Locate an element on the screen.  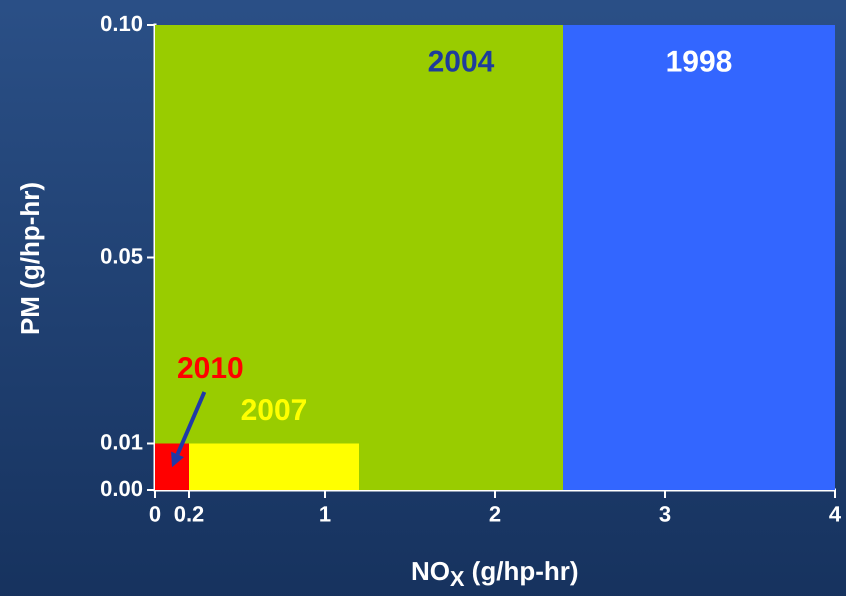
series-label: 1998 is located at coordinates (699, 61).